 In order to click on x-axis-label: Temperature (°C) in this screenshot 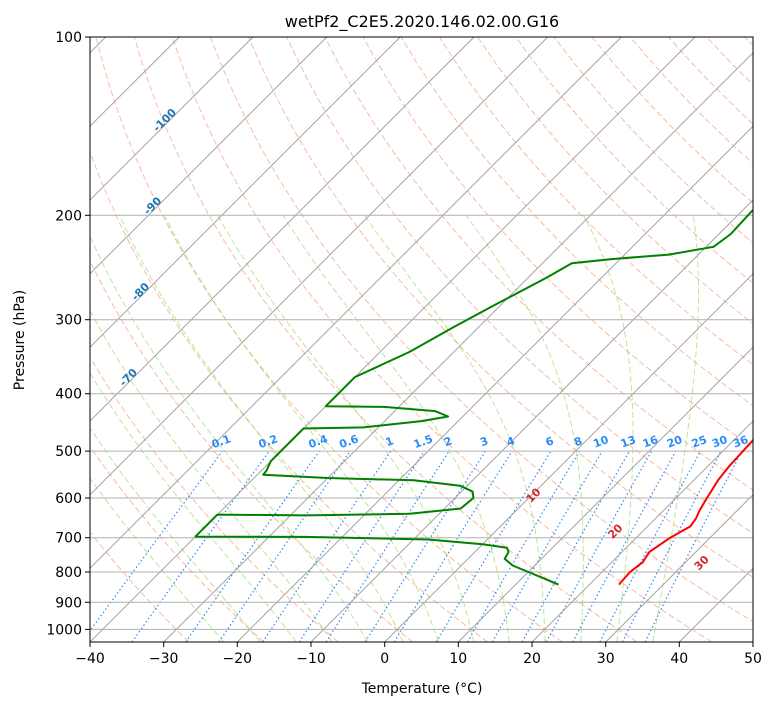, I will do `click(422, 689)`.